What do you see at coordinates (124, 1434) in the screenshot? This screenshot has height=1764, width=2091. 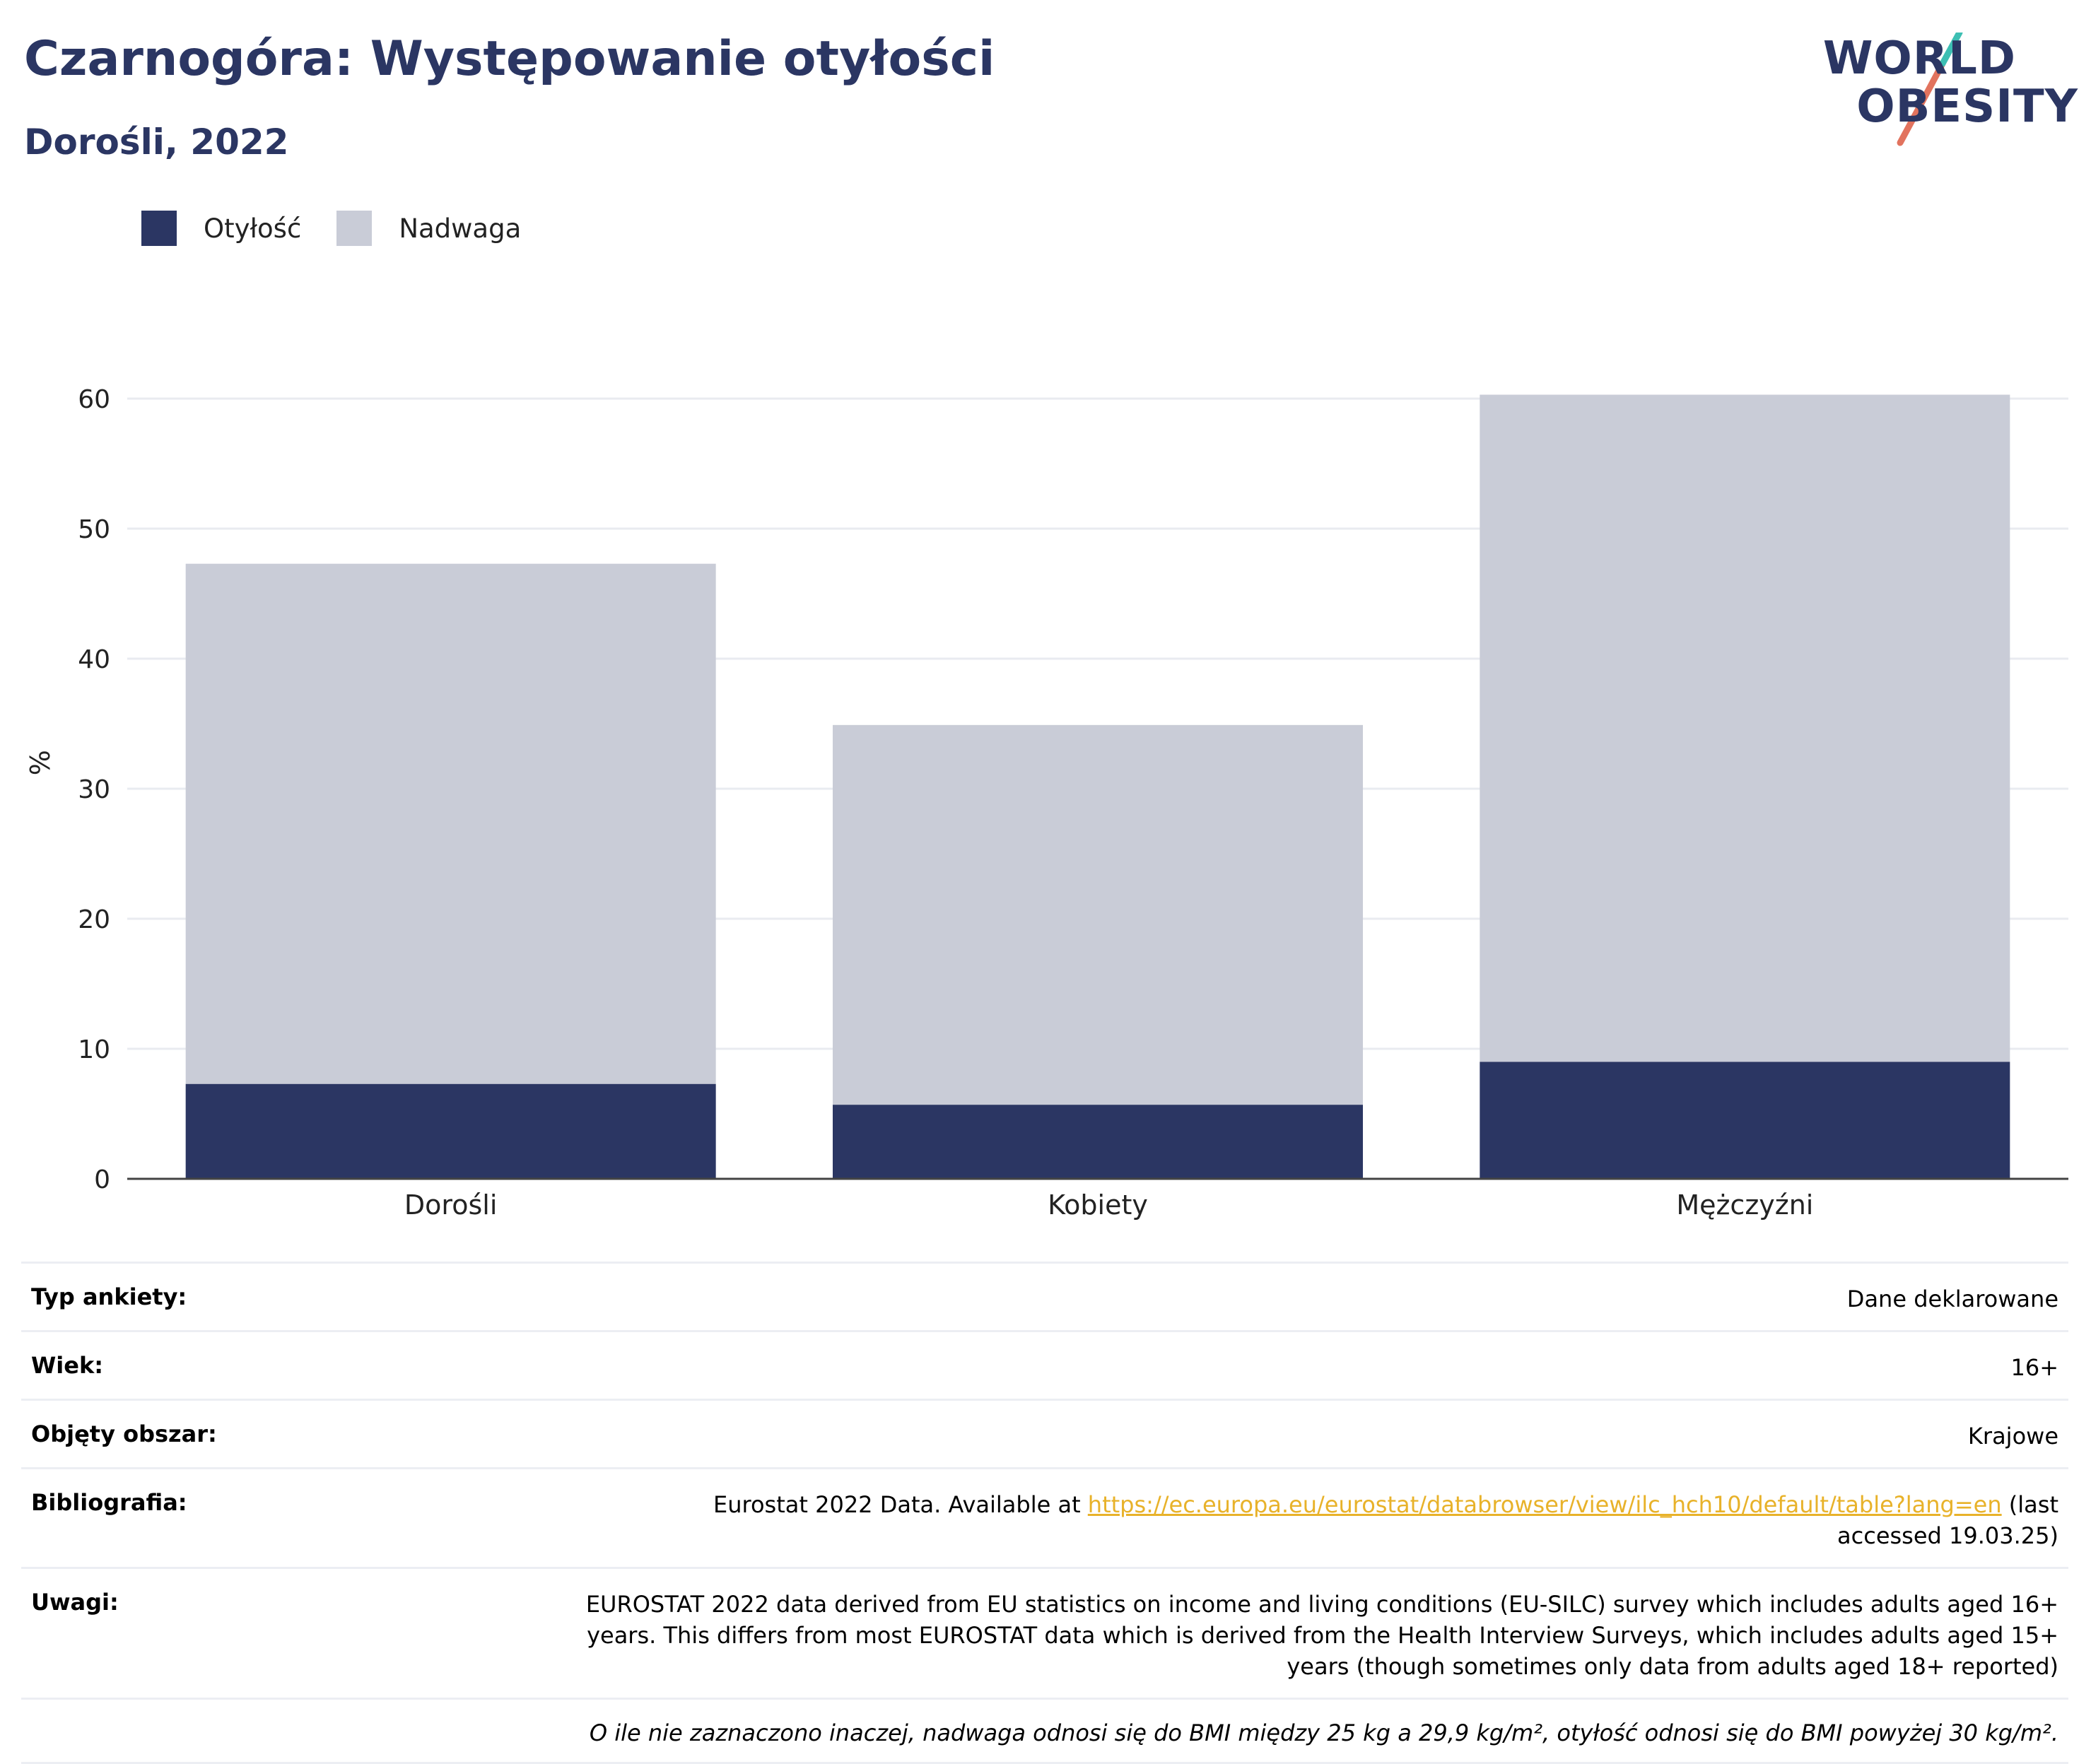 I see `info-label: Objęty obszar:` at bounding box center [124, 1434].